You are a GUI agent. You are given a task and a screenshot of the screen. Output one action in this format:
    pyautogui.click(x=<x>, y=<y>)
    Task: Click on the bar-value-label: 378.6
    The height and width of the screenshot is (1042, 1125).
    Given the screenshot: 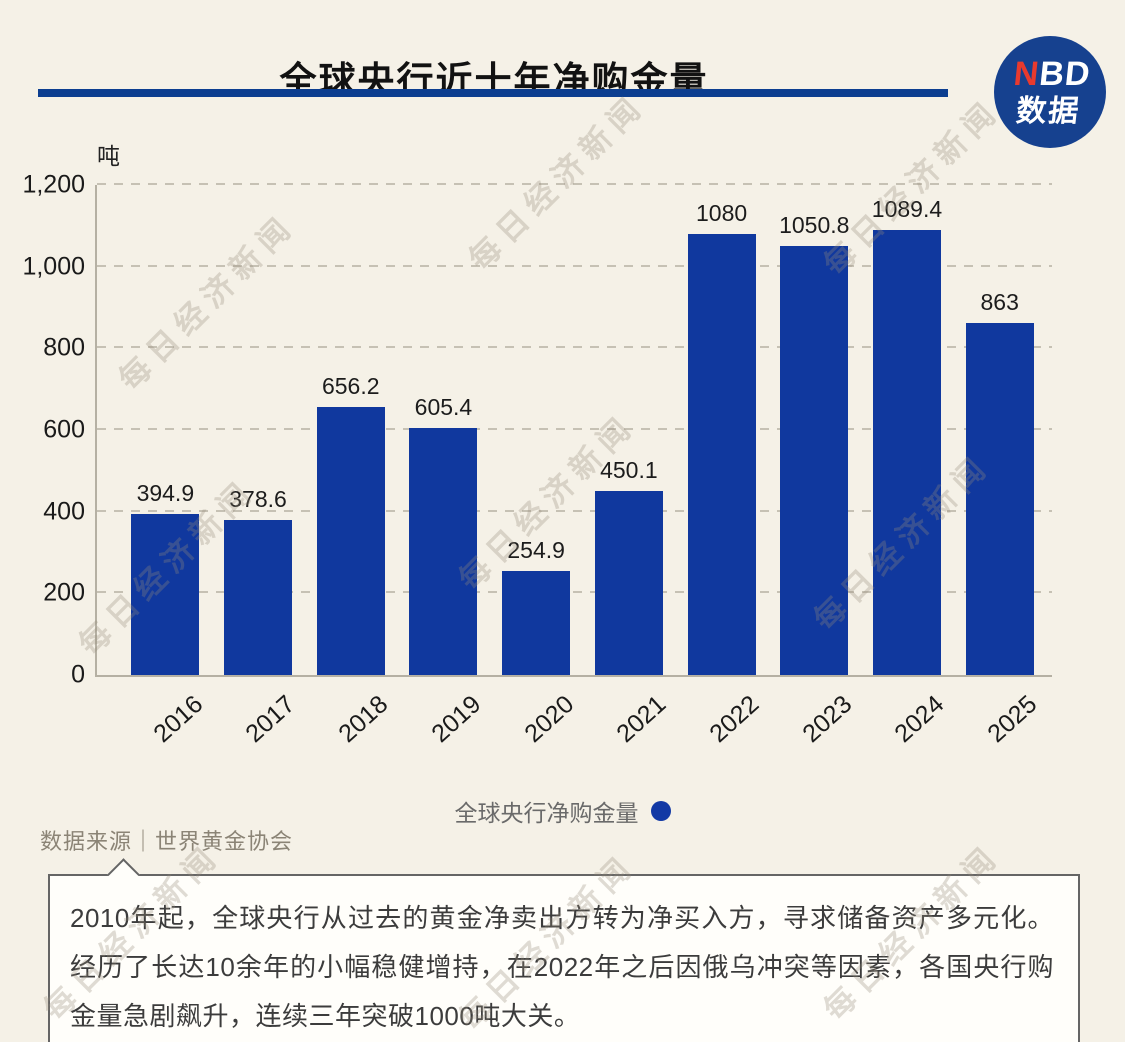 What is the action you would take?
    pyautogui.click(x=258, y=499)
    